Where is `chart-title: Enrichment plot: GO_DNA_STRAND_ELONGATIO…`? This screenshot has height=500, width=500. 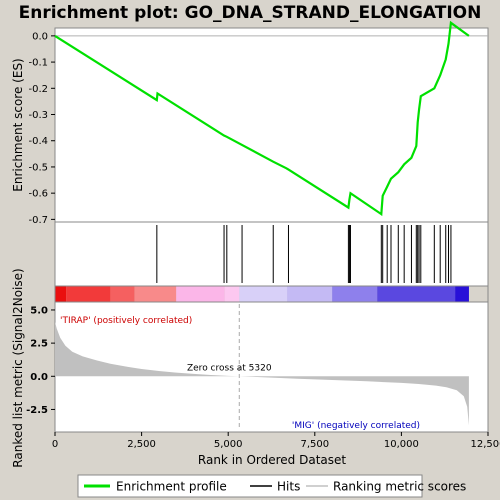 chart-title: Enrichment plot: GO_DNA_STRAND_ELONGATIO… is located at coordinates (250, 13).